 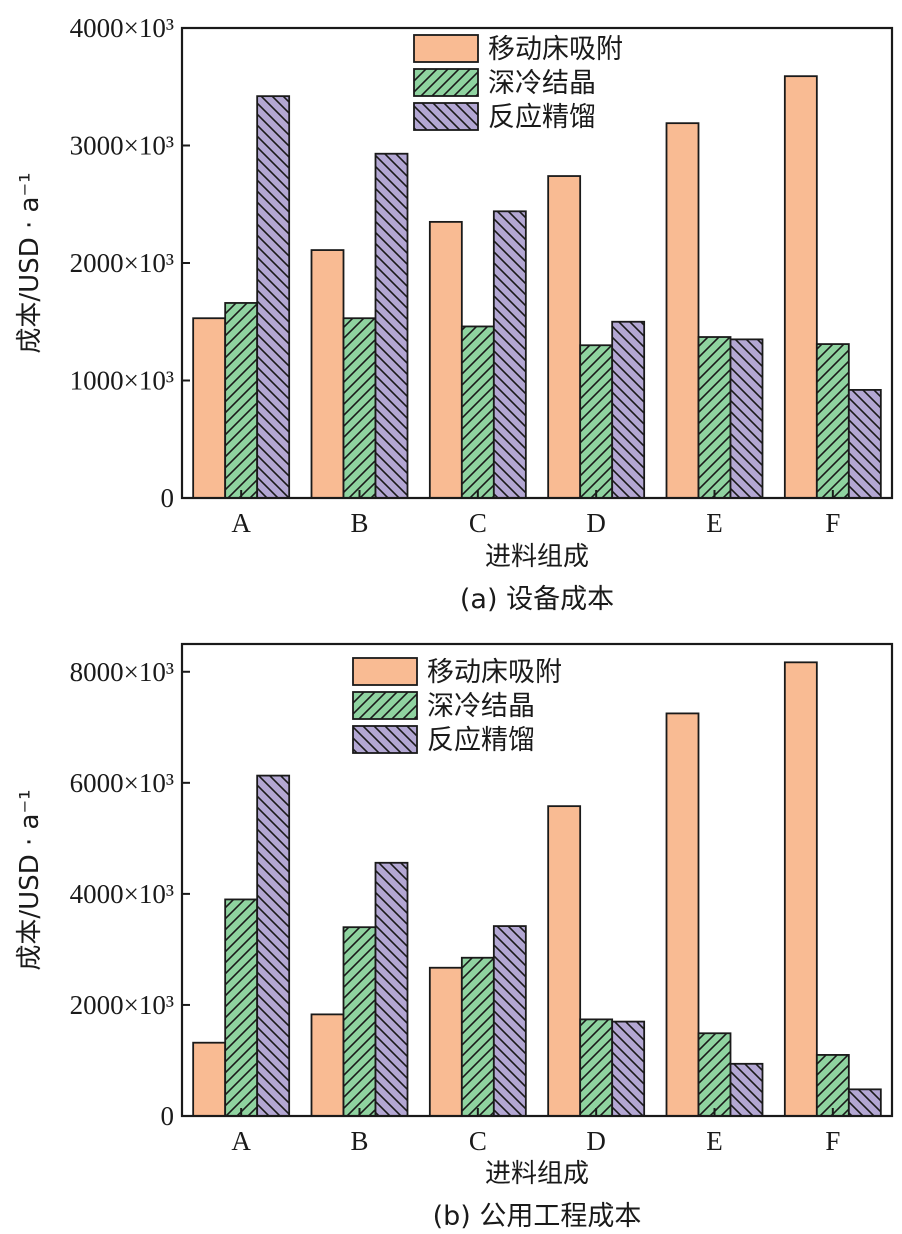 I want to click on chart-caption: (b) 公用工程成本, so click(x=537, y=1216).